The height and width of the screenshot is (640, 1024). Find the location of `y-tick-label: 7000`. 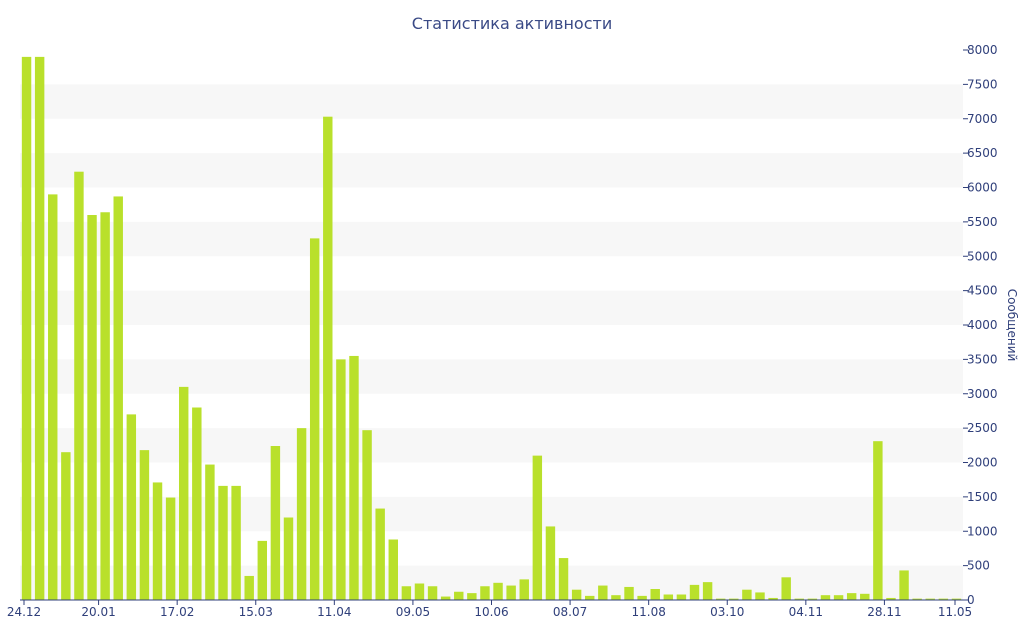

y-tick-label: 7000 is located at coordinates (982, 119).